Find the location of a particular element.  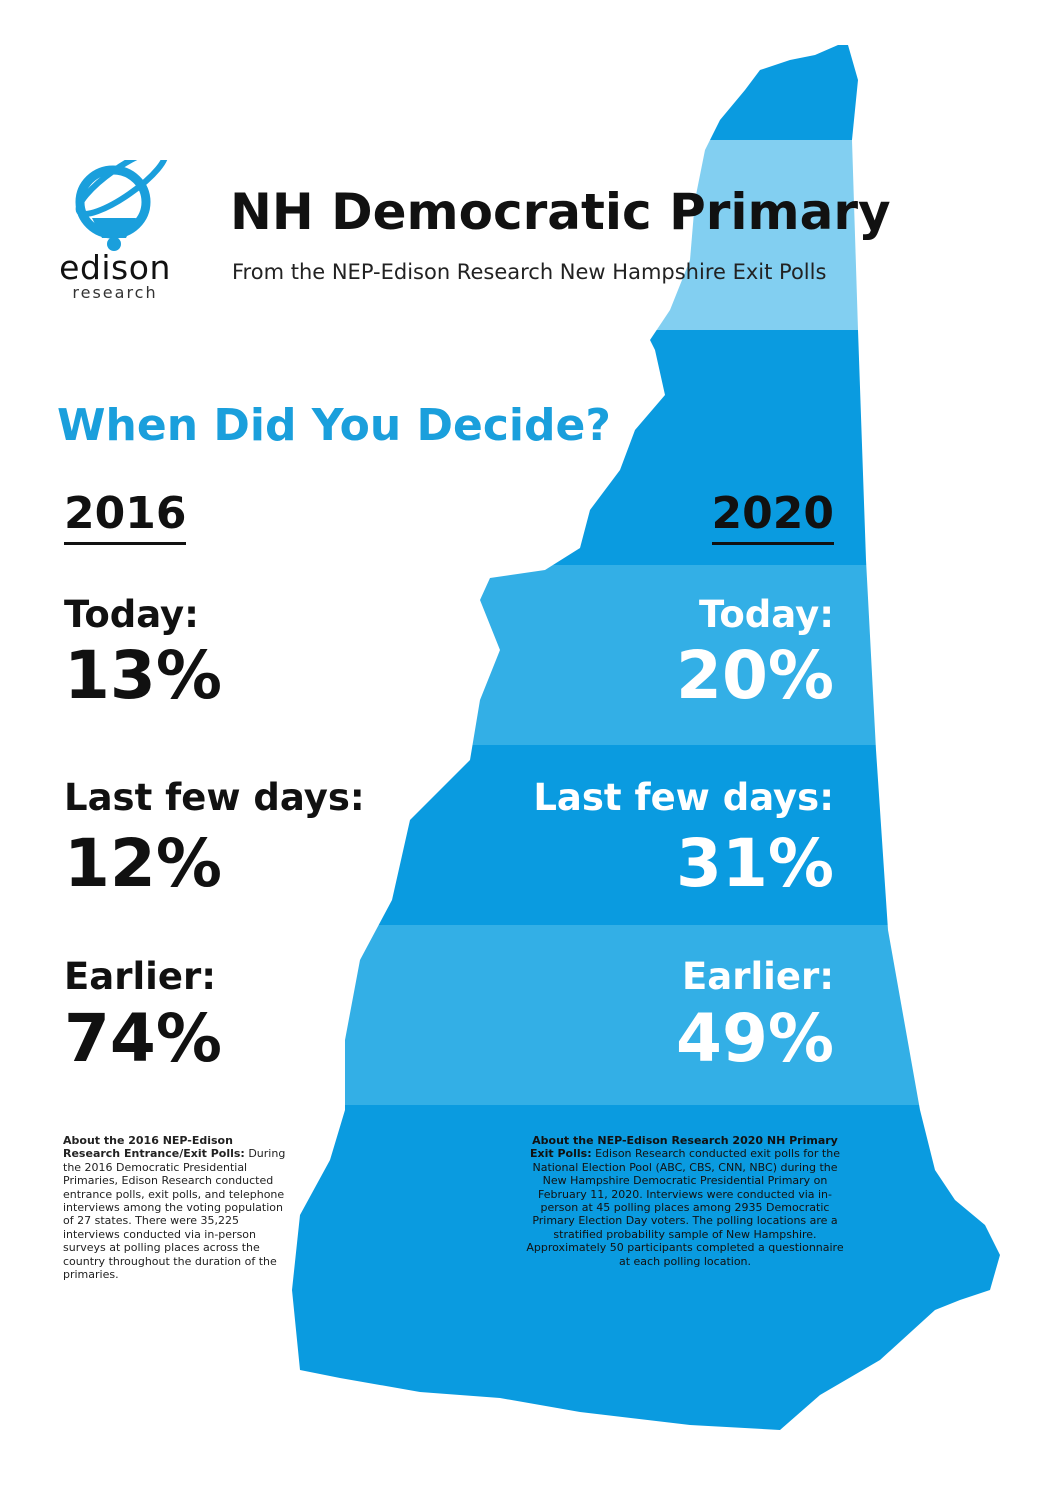

2020-earlier-label: Earlier: is located at coordinates (758, 976).